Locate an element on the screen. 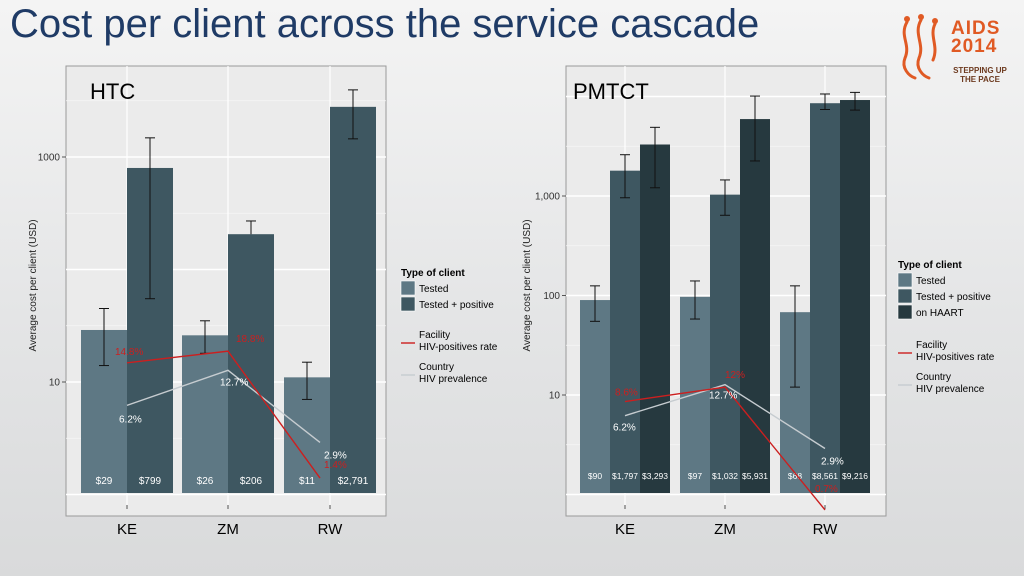 The height and width of the screenshot is (576, 1024). logo-tagline: STEPPING UP THE PACE is located at coordinates (980, 75).